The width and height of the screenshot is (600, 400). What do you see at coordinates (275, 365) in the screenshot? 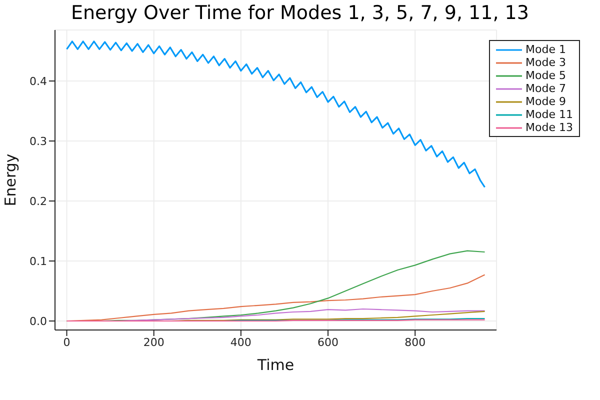
I see `x-axis-title: Time` at bounding box center [275, 365].